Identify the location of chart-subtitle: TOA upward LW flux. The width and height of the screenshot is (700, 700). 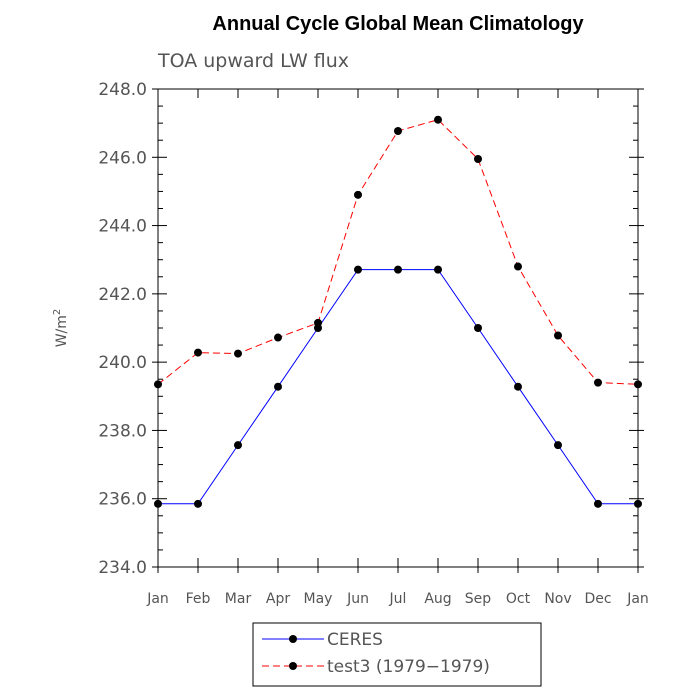
(253, 61).